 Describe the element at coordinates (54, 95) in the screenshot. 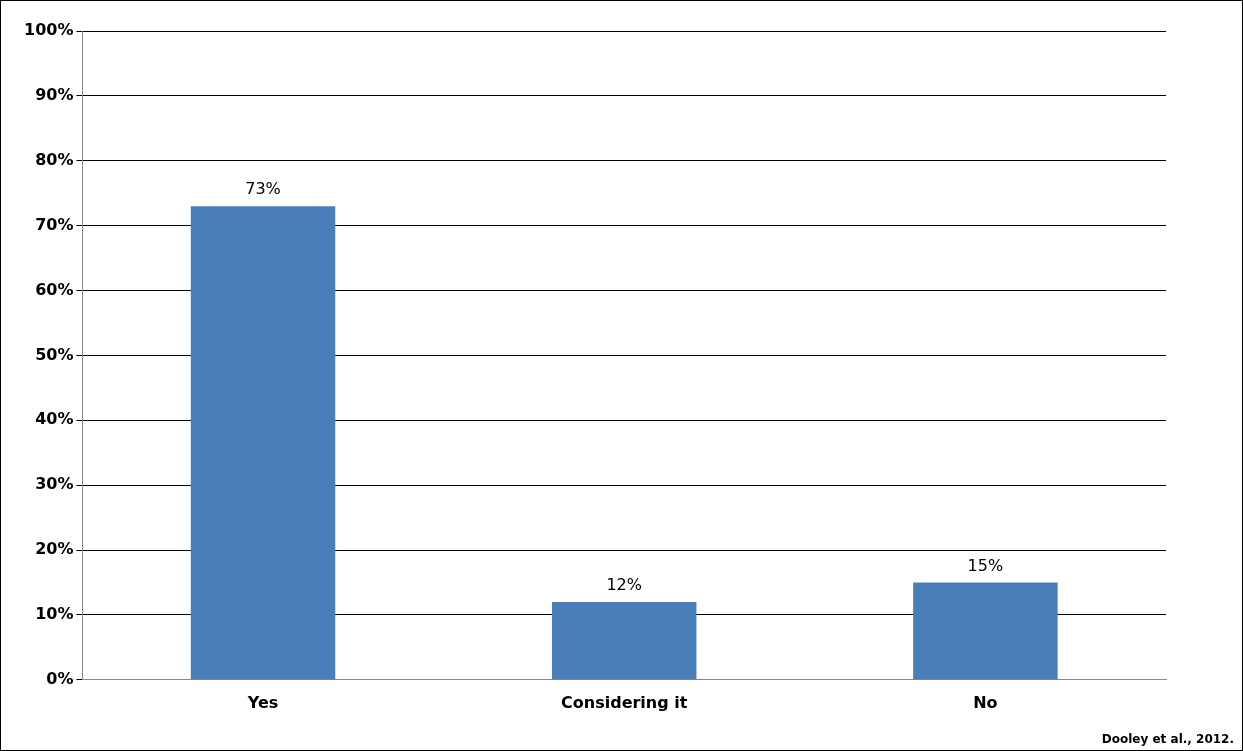

I see `y-tick-label: 90%` at that location.